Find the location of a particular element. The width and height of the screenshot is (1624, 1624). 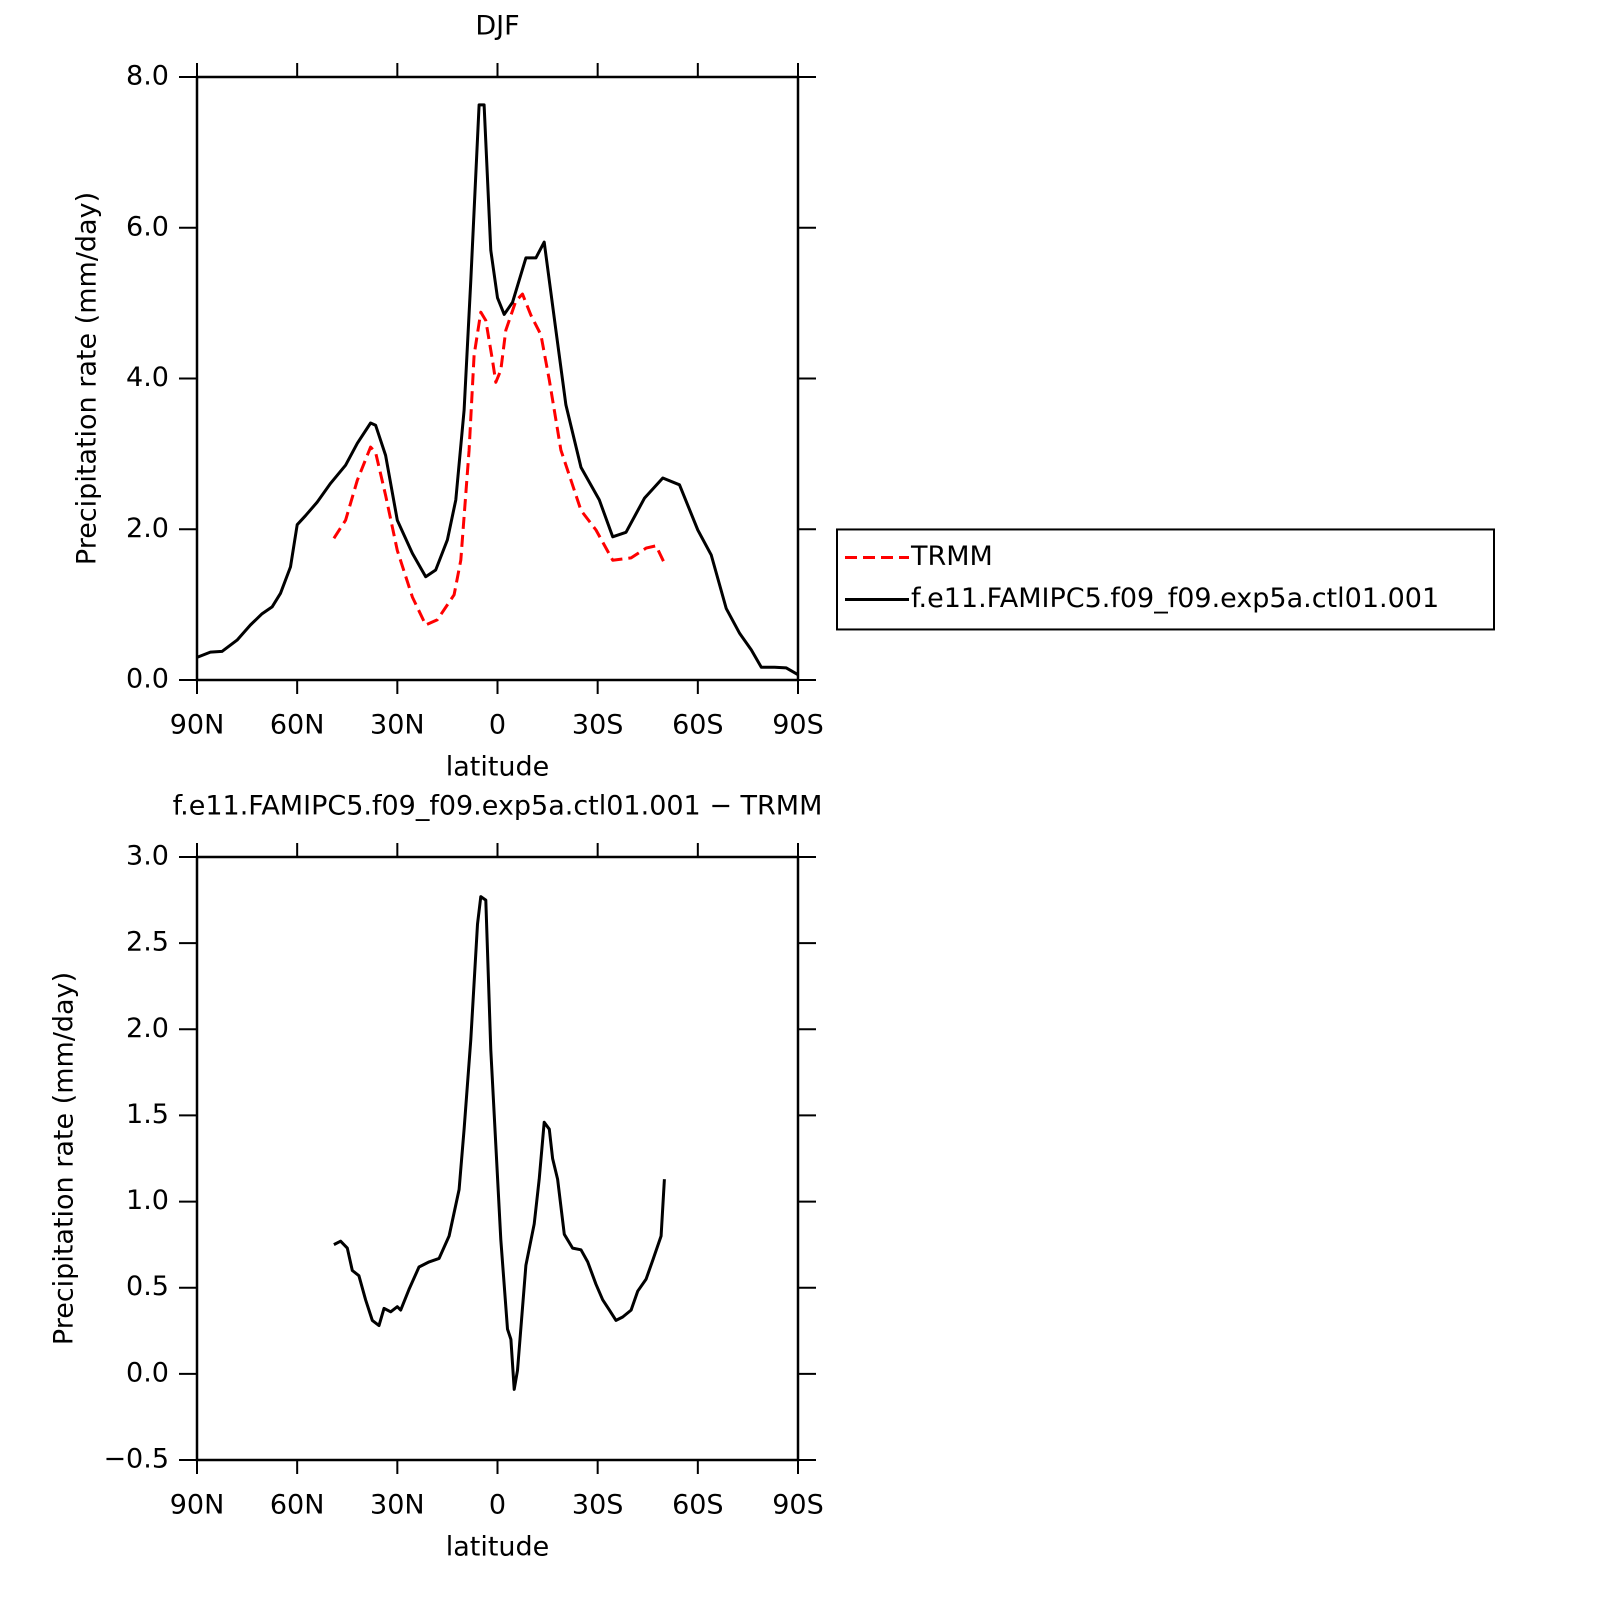

y-tick-label: 0.5 is located at coordinates (147, 1286).